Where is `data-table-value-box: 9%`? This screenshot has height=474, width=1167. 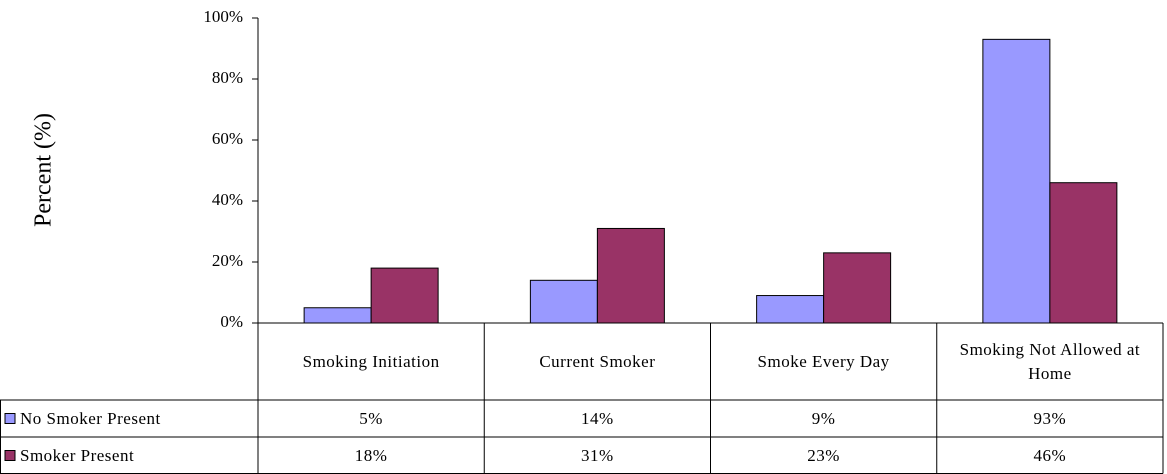
data-table-value-box: 9% is located at coordinates (823, 418).